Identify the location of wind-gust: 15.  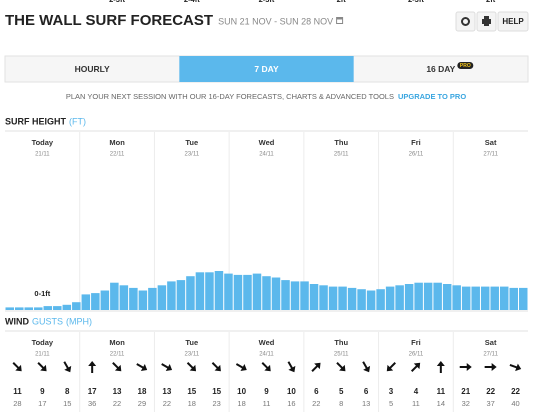
(67, 403).